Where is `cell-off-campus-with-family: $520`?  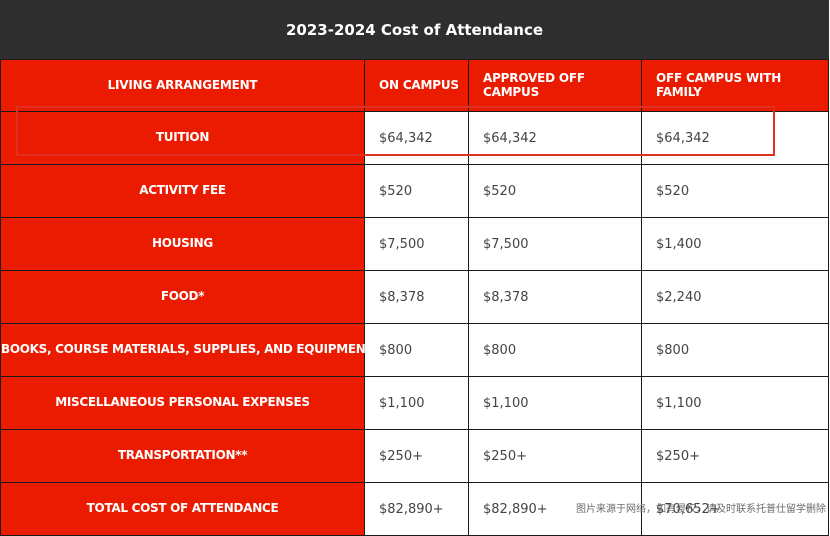 cell-off-campus-with-family: $520 is located at coordinates (735, 191).